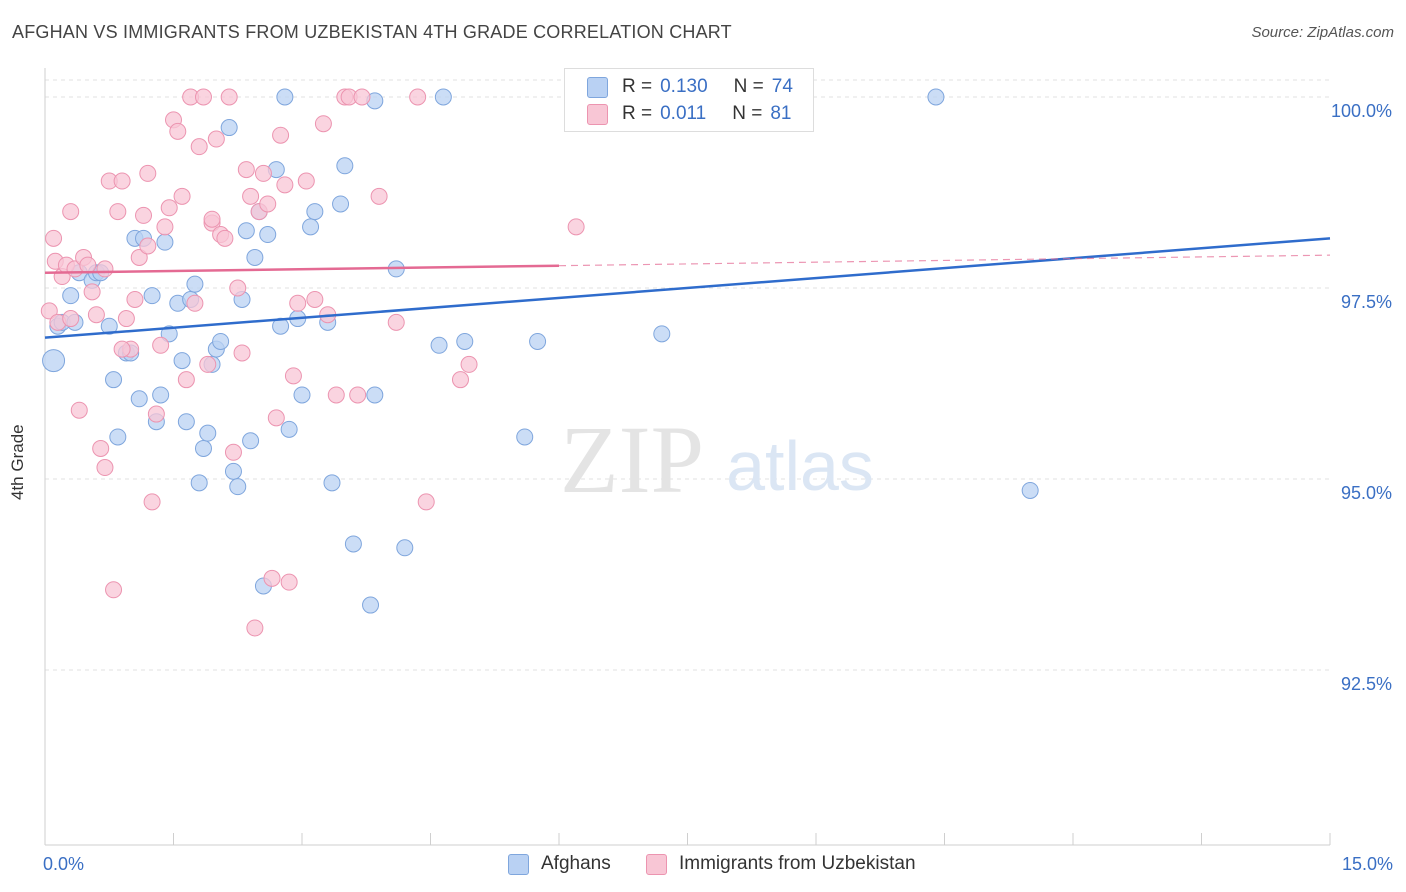  I want to click on trend-line-afghans, so click(687, 288).